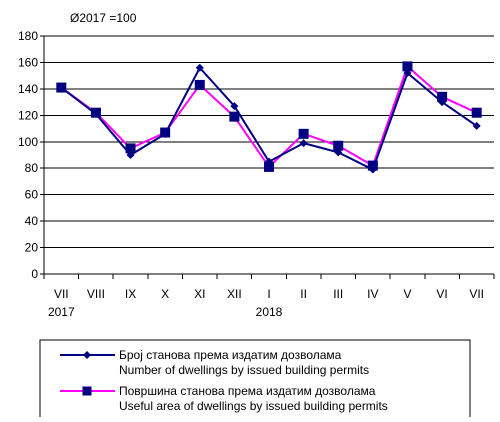 The width and height of the screenshot is (500, 422). I want to click on x-tick-label: VI, so click(441, 294).